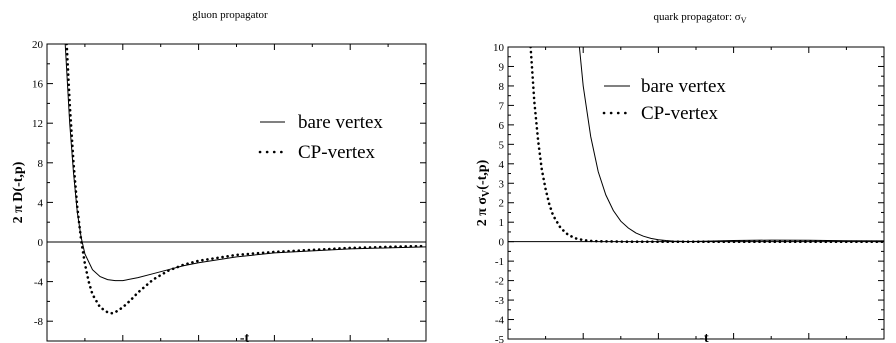  I want to click on y-tick-label: 5, so click(502, 145).